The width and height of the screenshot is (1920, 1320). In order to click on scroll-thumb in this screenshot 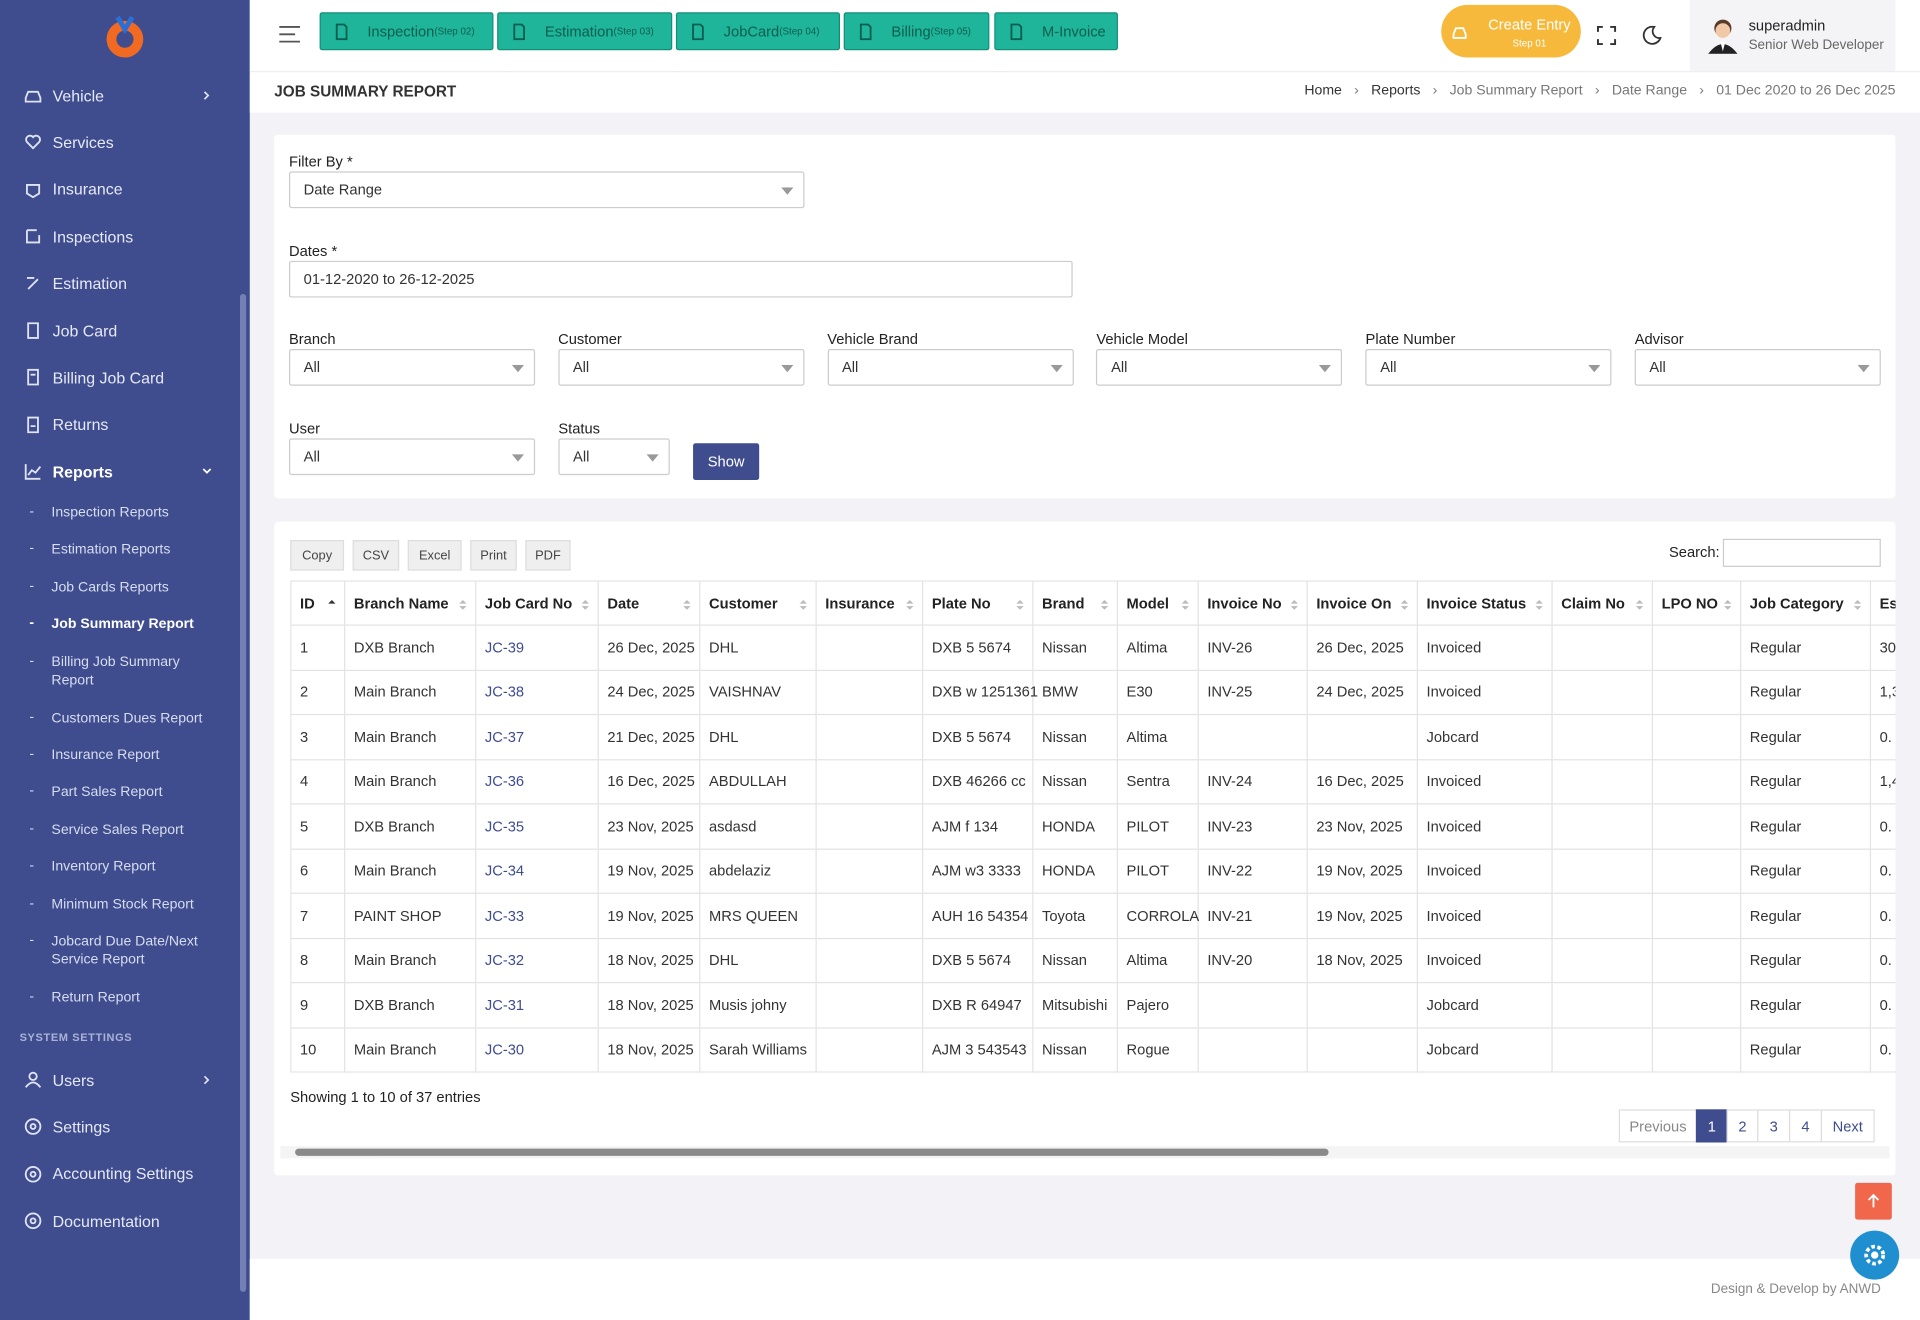, I will do `click(812, 1152)`.